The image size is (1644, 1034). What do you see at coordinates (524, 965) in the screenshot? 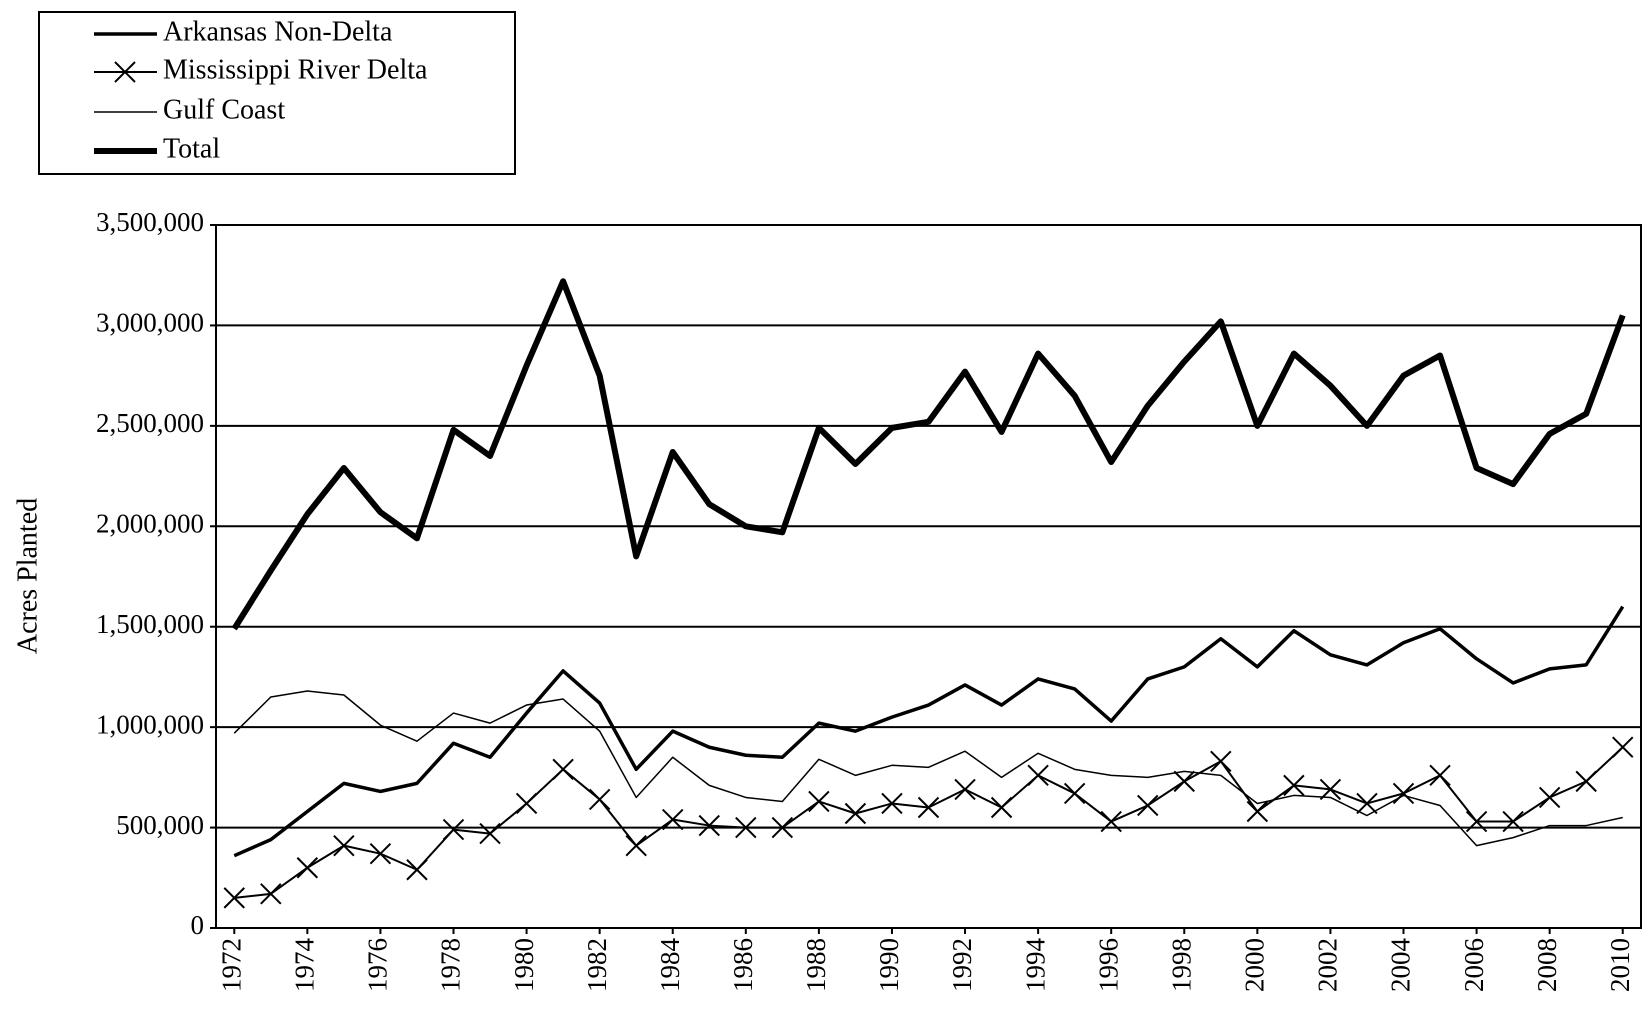
I see `x-tick-label: 1980` at bounding box center [524, 965].